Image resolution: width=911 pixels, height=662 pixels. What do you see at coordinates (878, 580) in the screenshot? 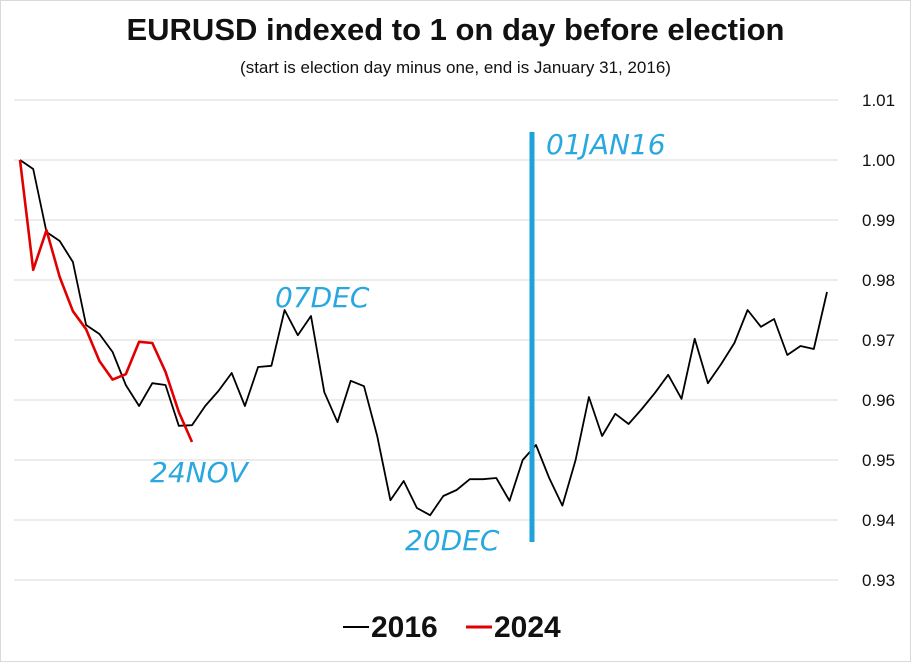
I see `y-tick-label: 0.93` at bounding box center [878, 580].